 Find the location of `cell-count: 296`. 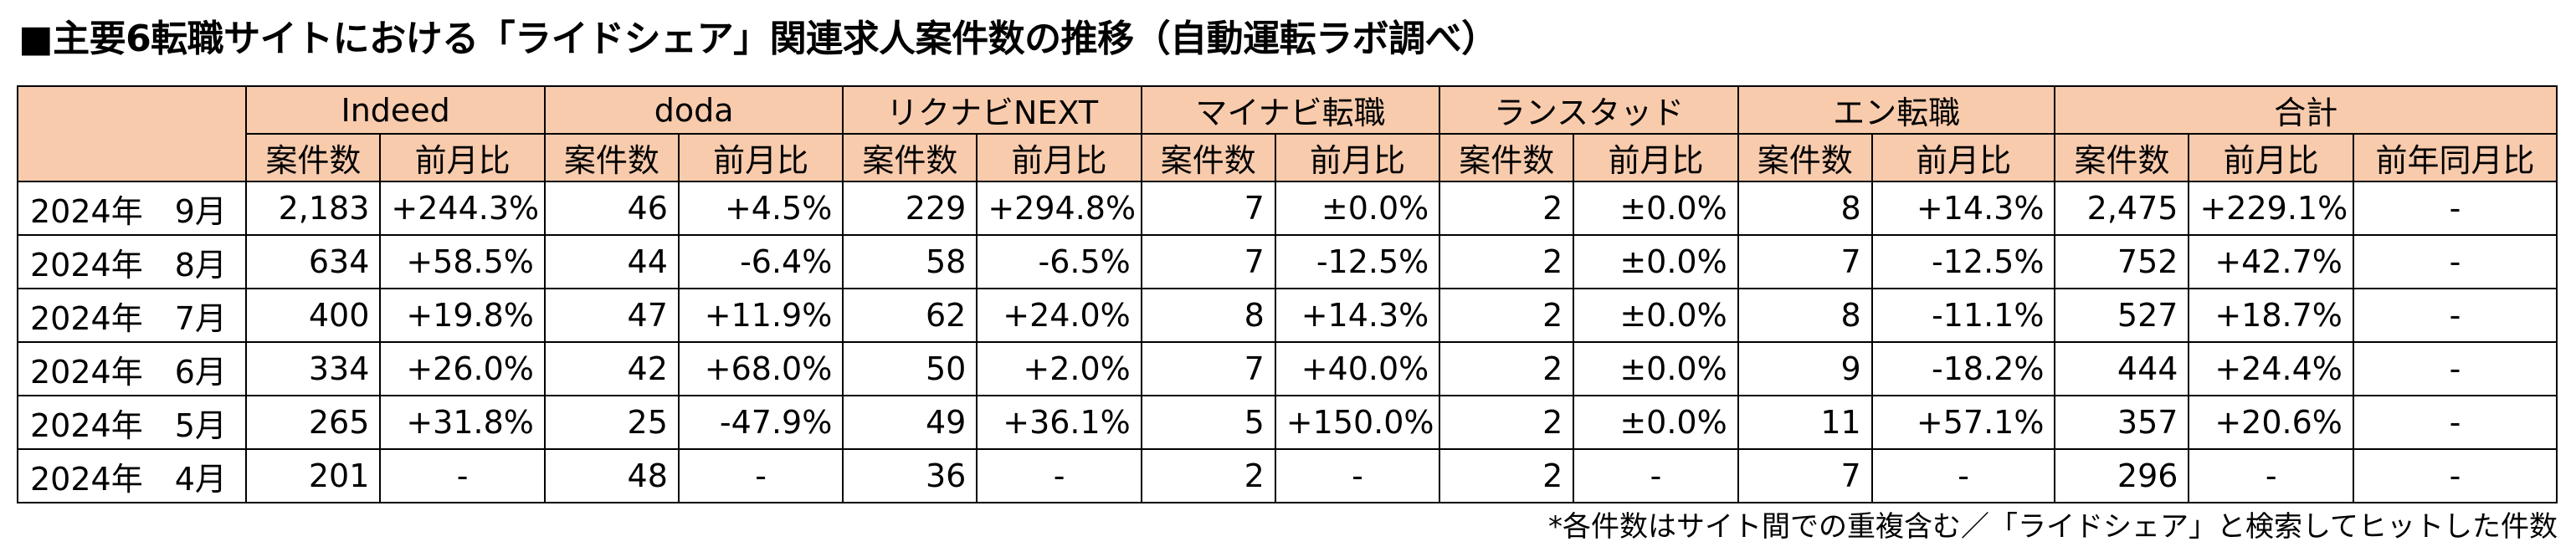

cell-count: 296 is located at coordinates (2122, 475).